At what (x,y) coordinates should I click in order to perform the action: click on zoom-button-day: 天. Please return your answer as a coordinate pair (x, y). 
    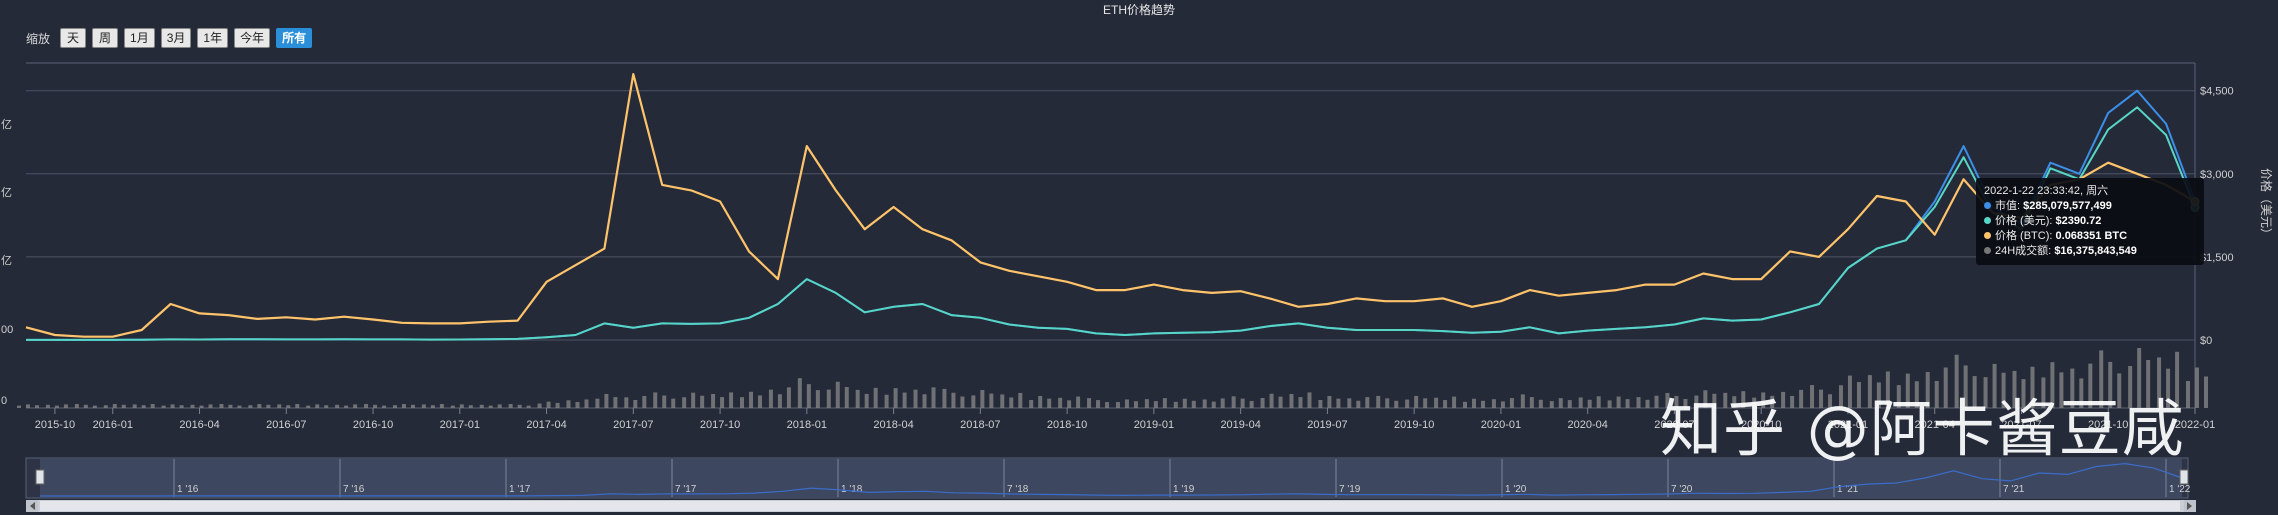
    Looking at the image, I should click on (73, 38).